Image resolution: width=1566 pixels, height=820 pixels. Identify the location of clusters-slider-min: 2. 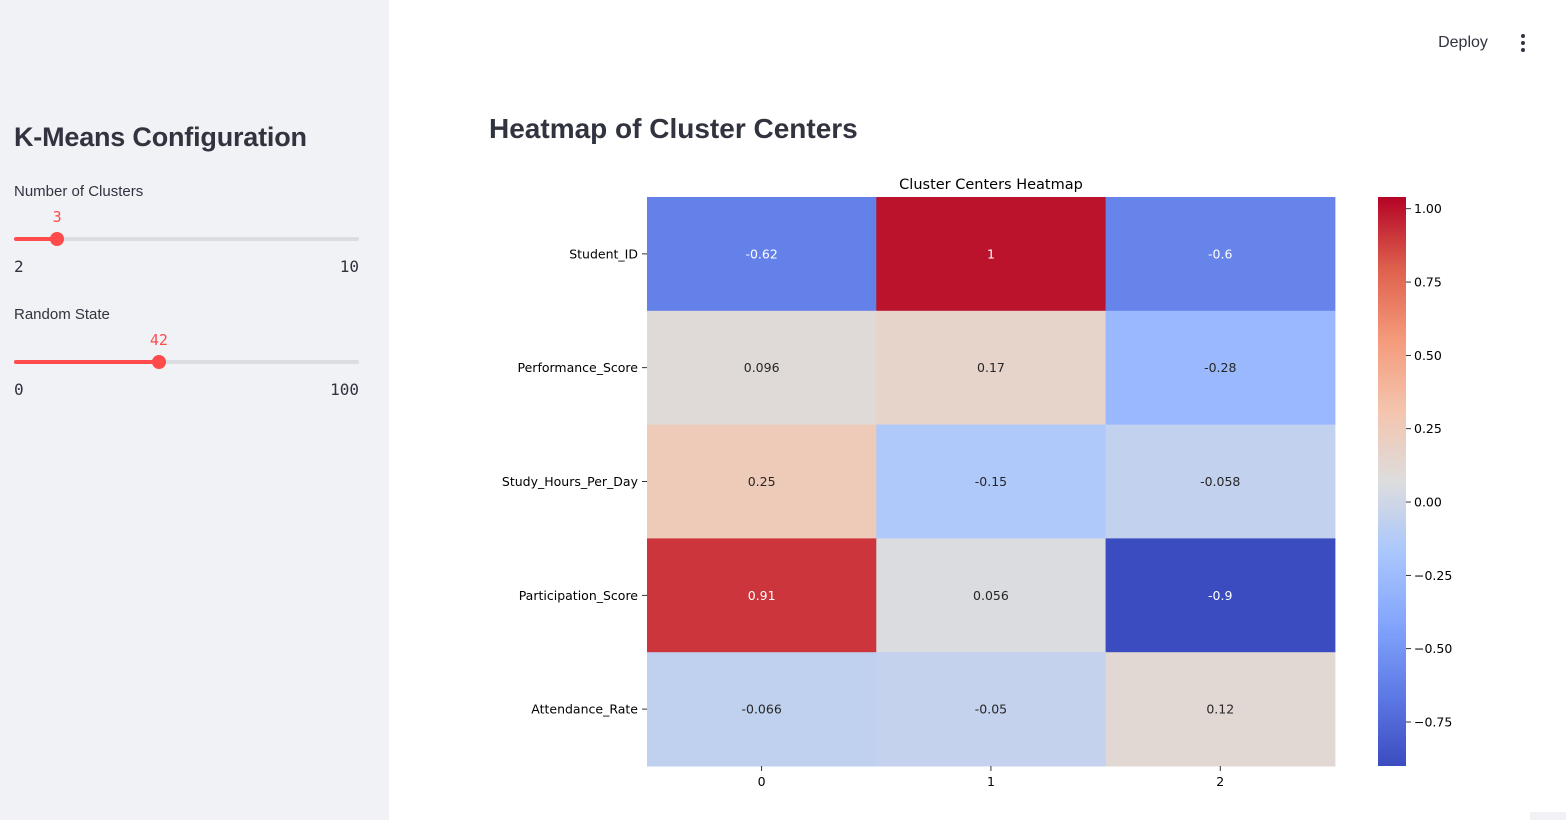
(19, 266).